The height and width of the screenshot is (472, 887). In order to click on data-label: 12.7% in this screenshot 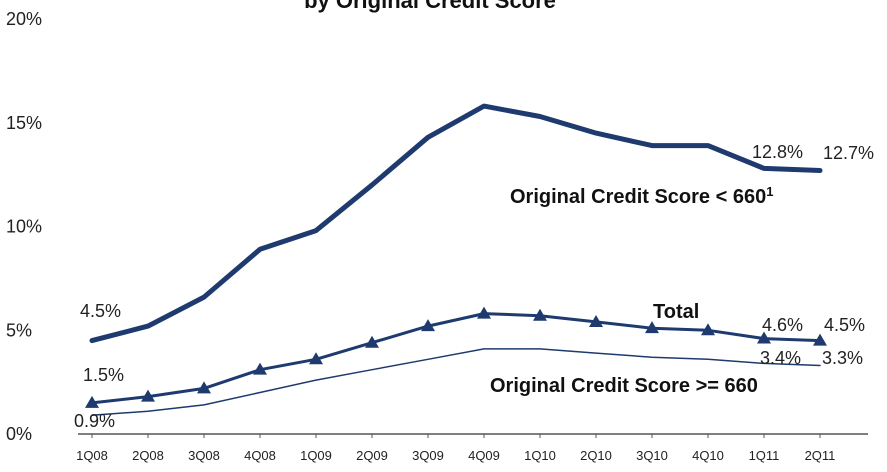, I will do `click(848, 153)`.